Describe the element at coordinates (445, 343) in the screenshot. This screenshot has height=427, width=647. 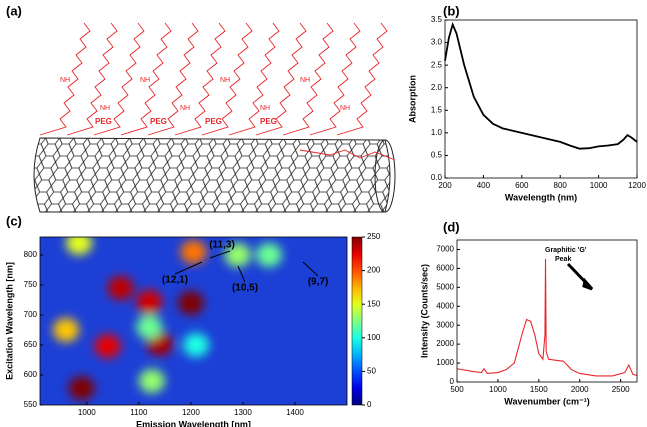
I see `y-tick-label: 2000` at that location.